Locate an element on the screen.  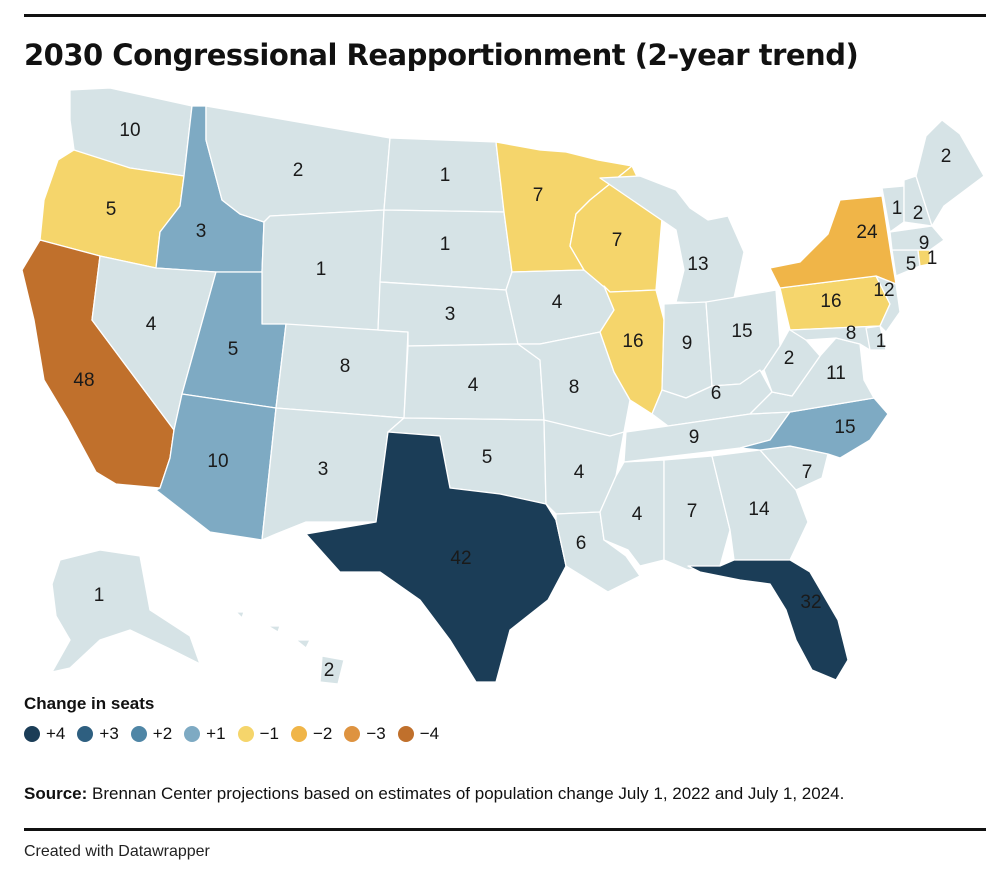
legend-item: −1 is located at coordinates (258, 734).